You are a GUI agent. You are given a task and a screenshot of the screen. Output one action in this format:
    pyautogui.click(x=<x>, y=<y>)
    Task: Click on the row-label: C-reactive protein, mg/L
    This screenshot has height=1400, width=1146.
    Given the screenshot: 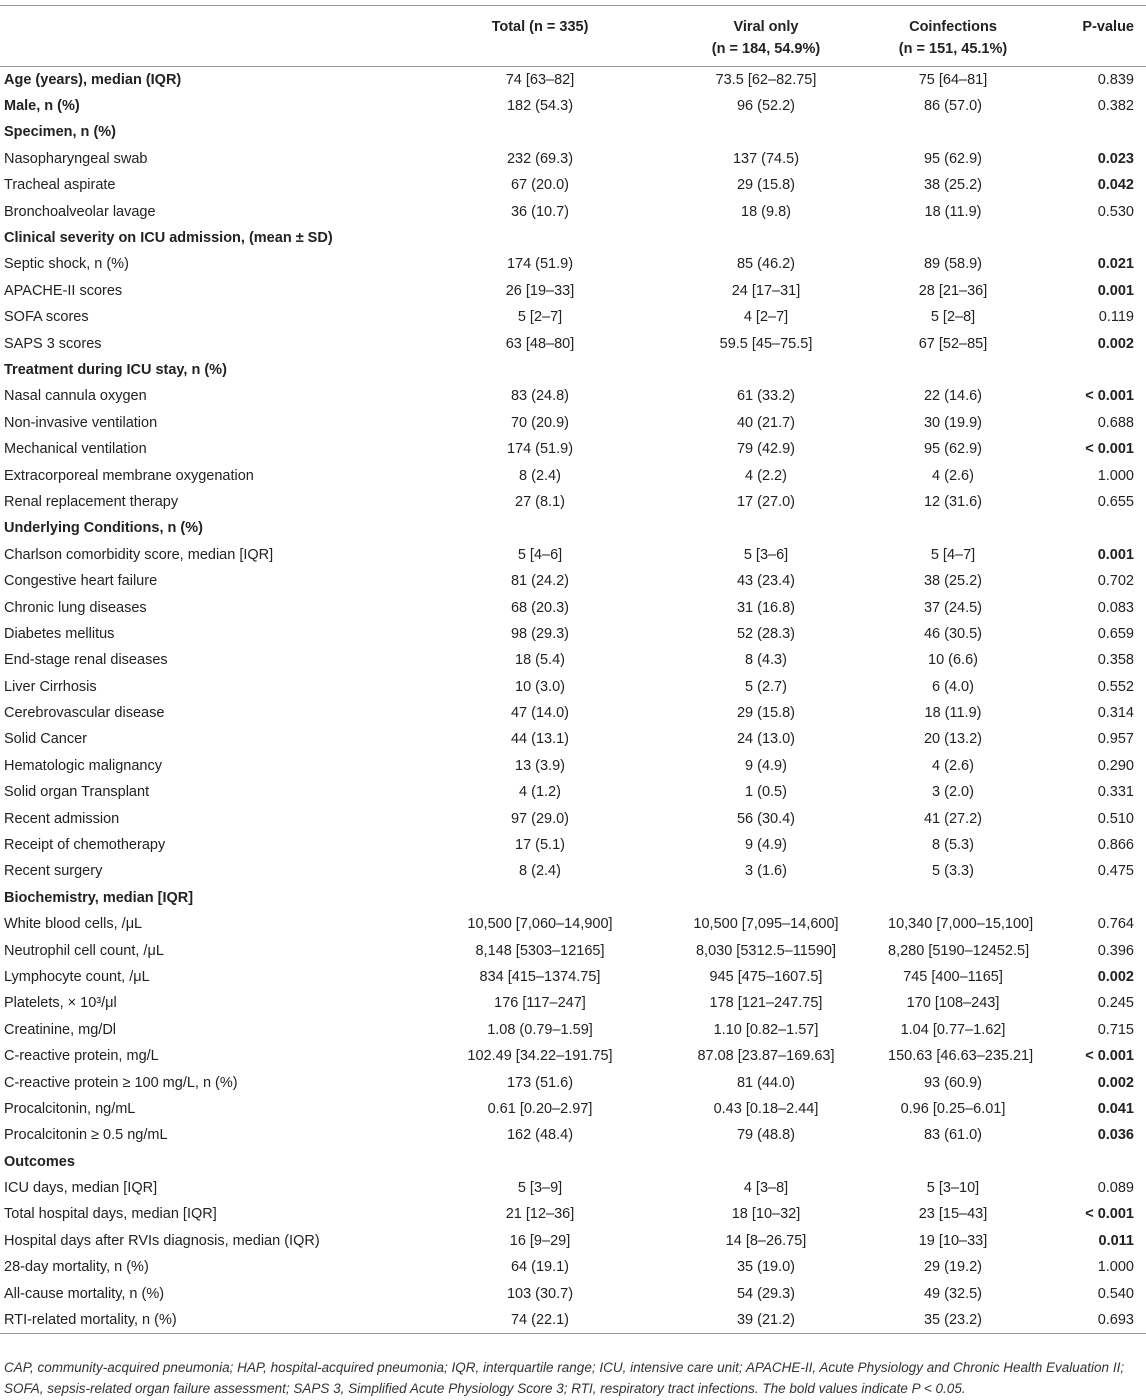 What is the action you would take?
    pyautogui.click(x=81, y=1056)
    